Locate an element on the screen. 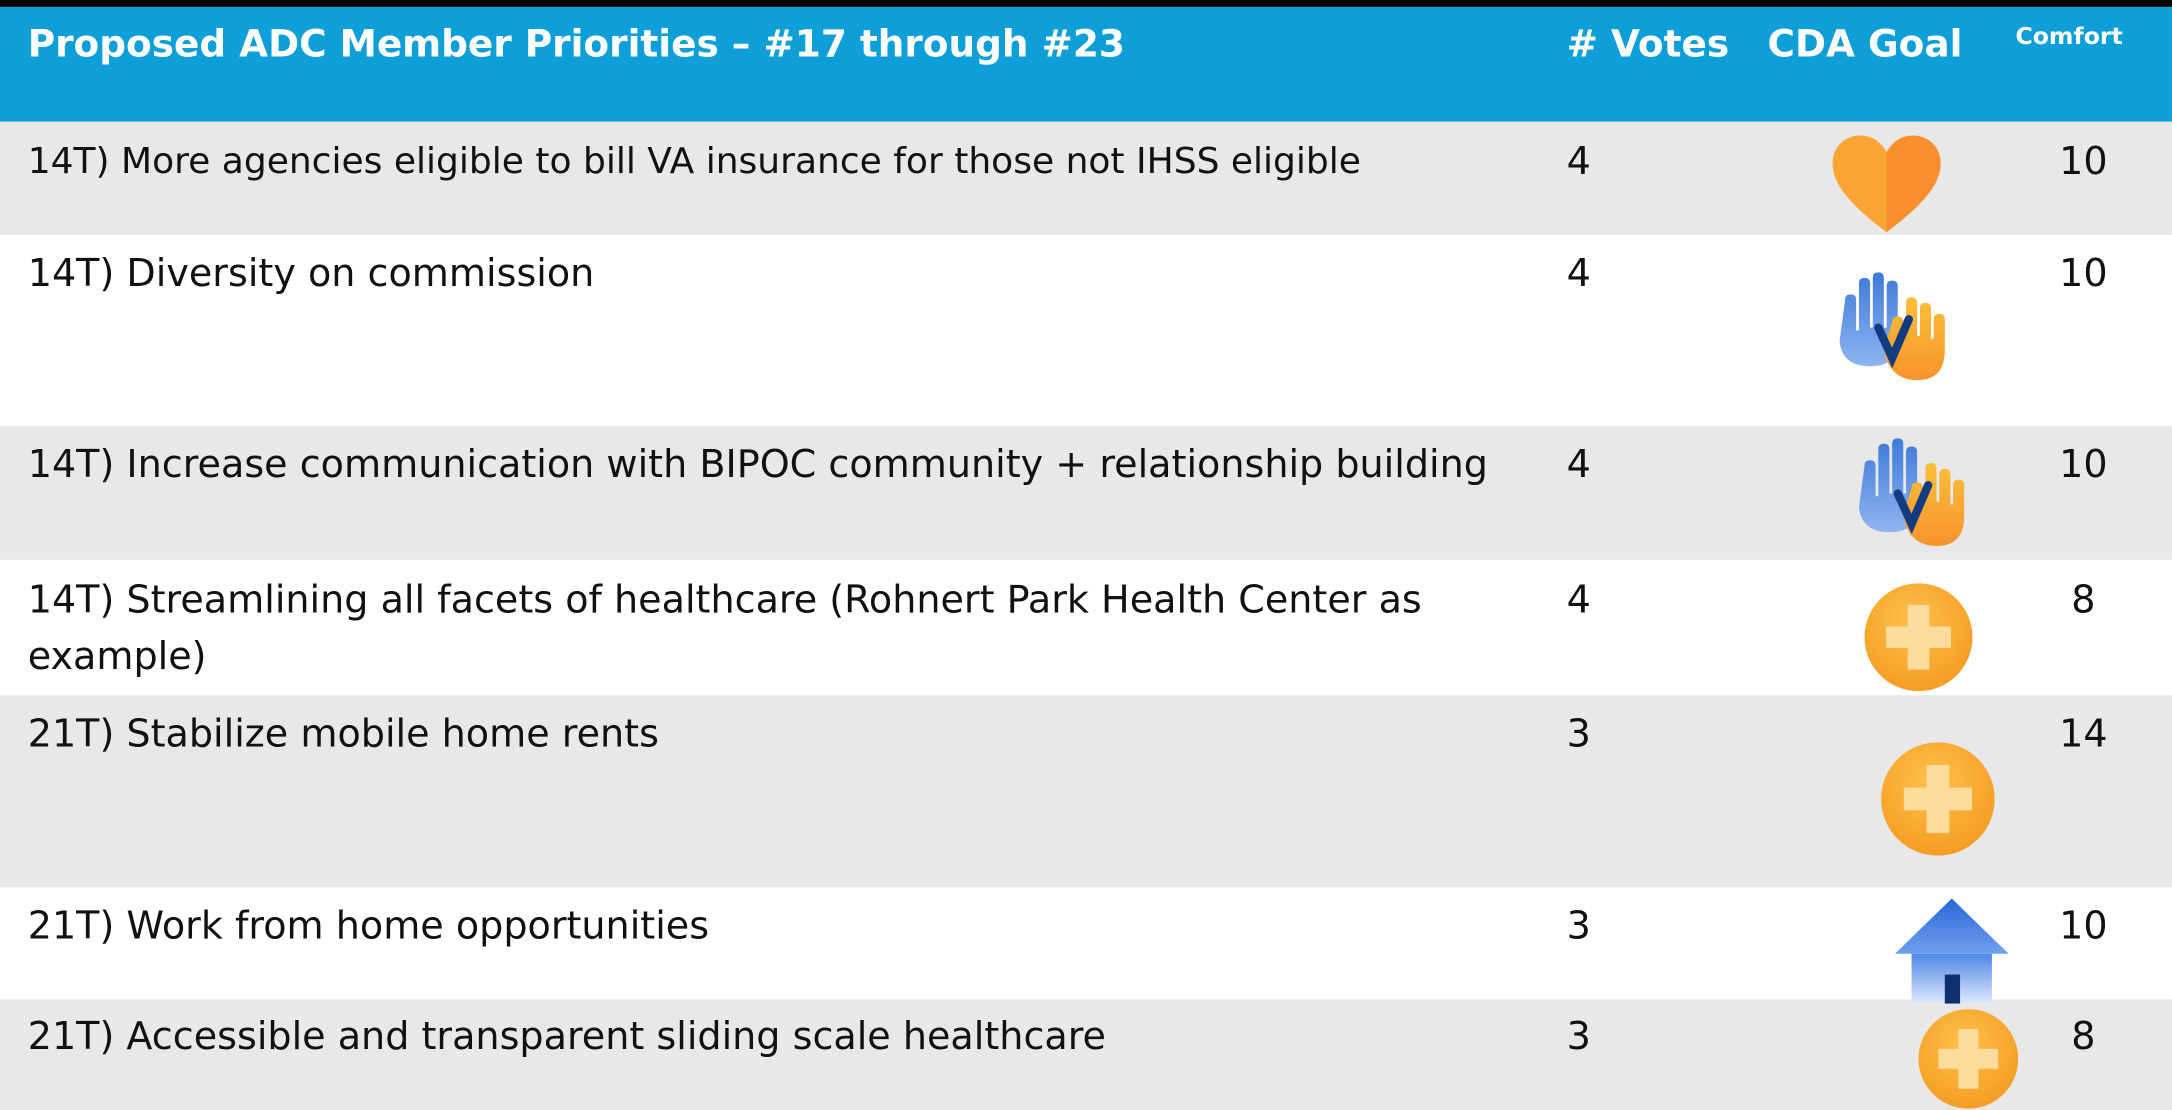 The width and height of the screenshot is (2172, 1110). comfort-cell: 14 is located at coordinates (2083, 734).